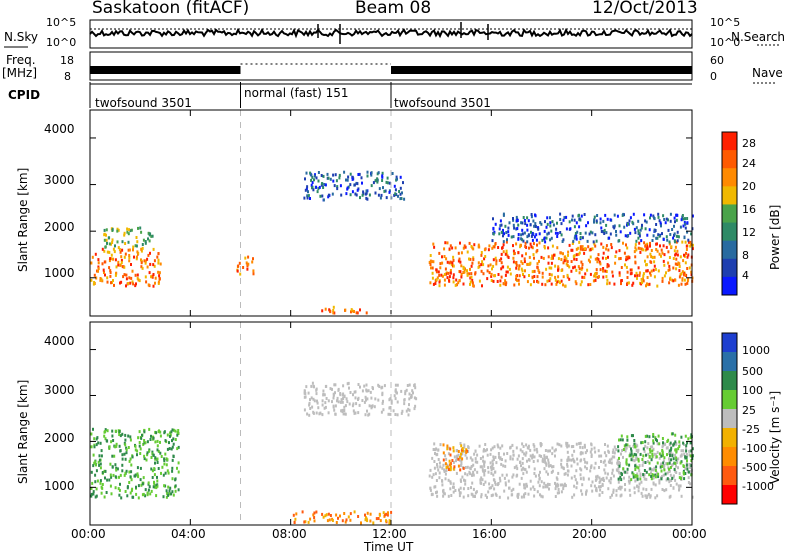 The height and width of the screenshot is (554, 800). Describe the element at coordinates (393, 9) in the screenshot. I see `beam-label: Beam 08` at that location.